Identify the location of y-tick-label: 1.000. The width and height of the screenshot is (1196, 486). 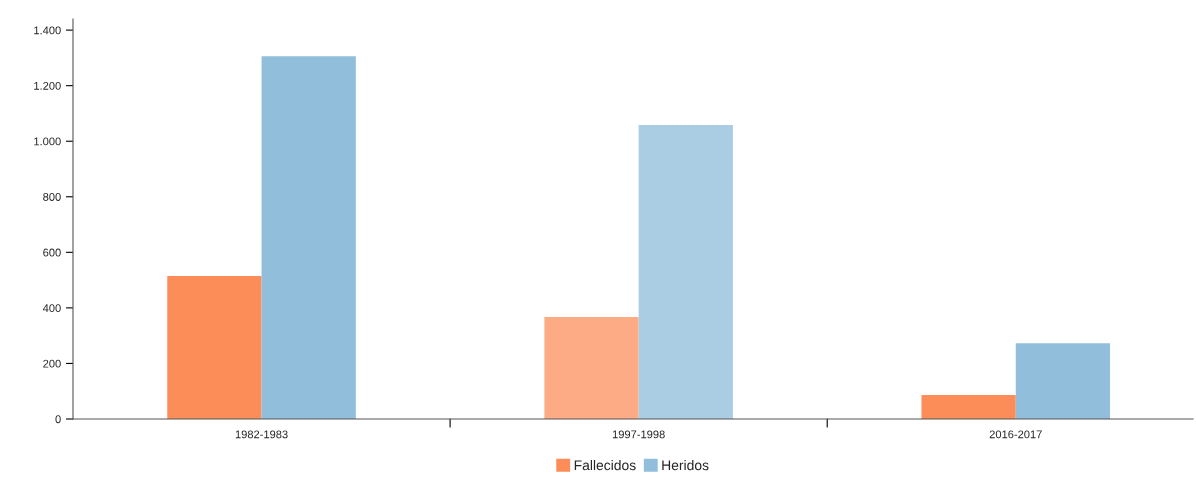
(47, 141).